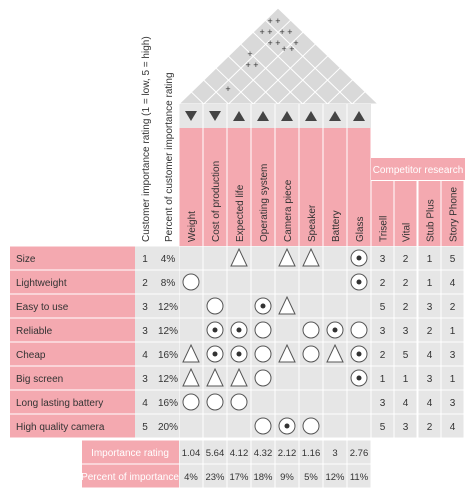 This screenshot has height=493, width=474. Describe the element at coordinates (216, 201) in the screenshot. I see `tech-header-label: Cost of production` at that location.